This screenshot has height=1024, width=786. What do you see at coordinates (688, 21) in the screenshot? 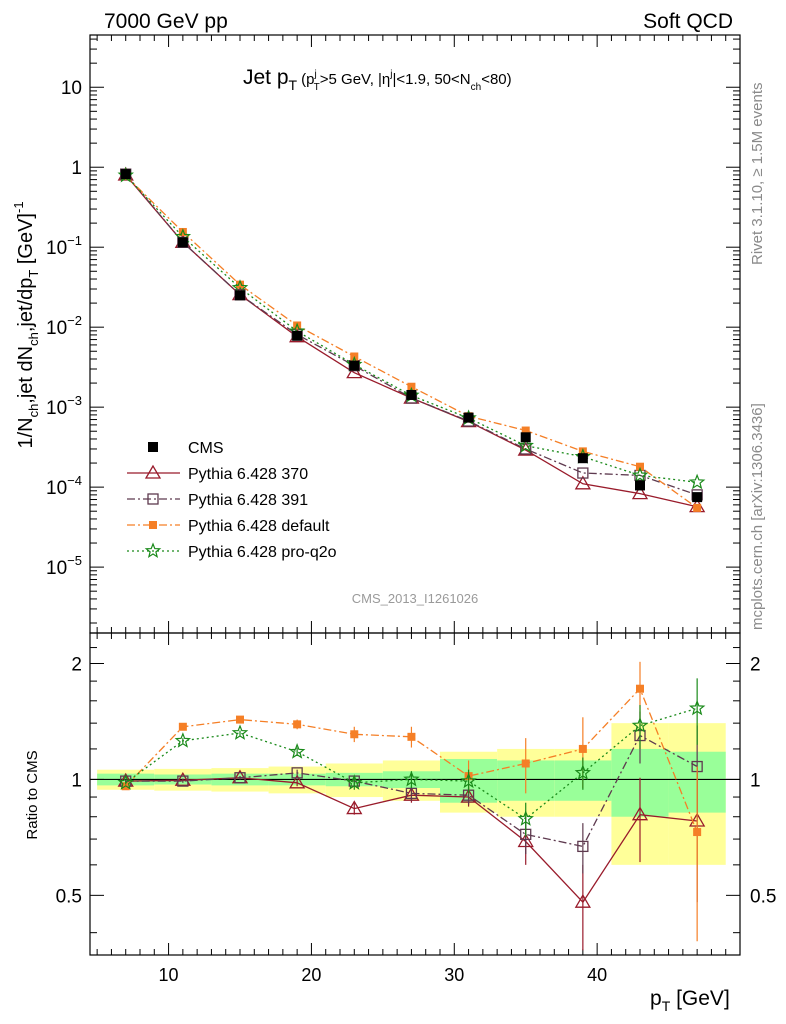
I see `header-right: Soft QCD` at bounding box center [688, 21].